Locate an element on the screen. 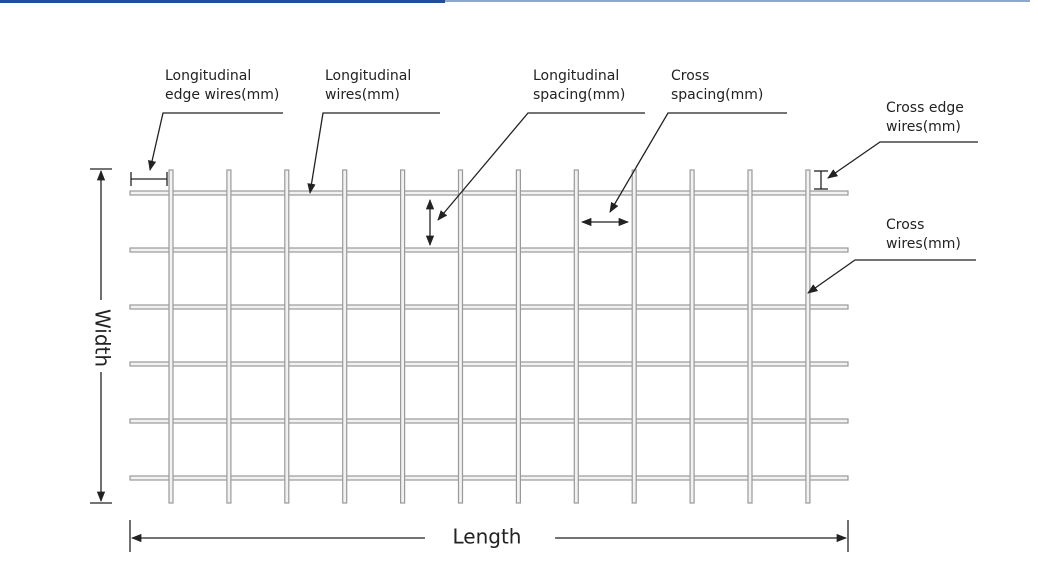 The height and width of the screenshot is (574, 1038). label: Cross wires(mm) is located at coordinates (923, 234).